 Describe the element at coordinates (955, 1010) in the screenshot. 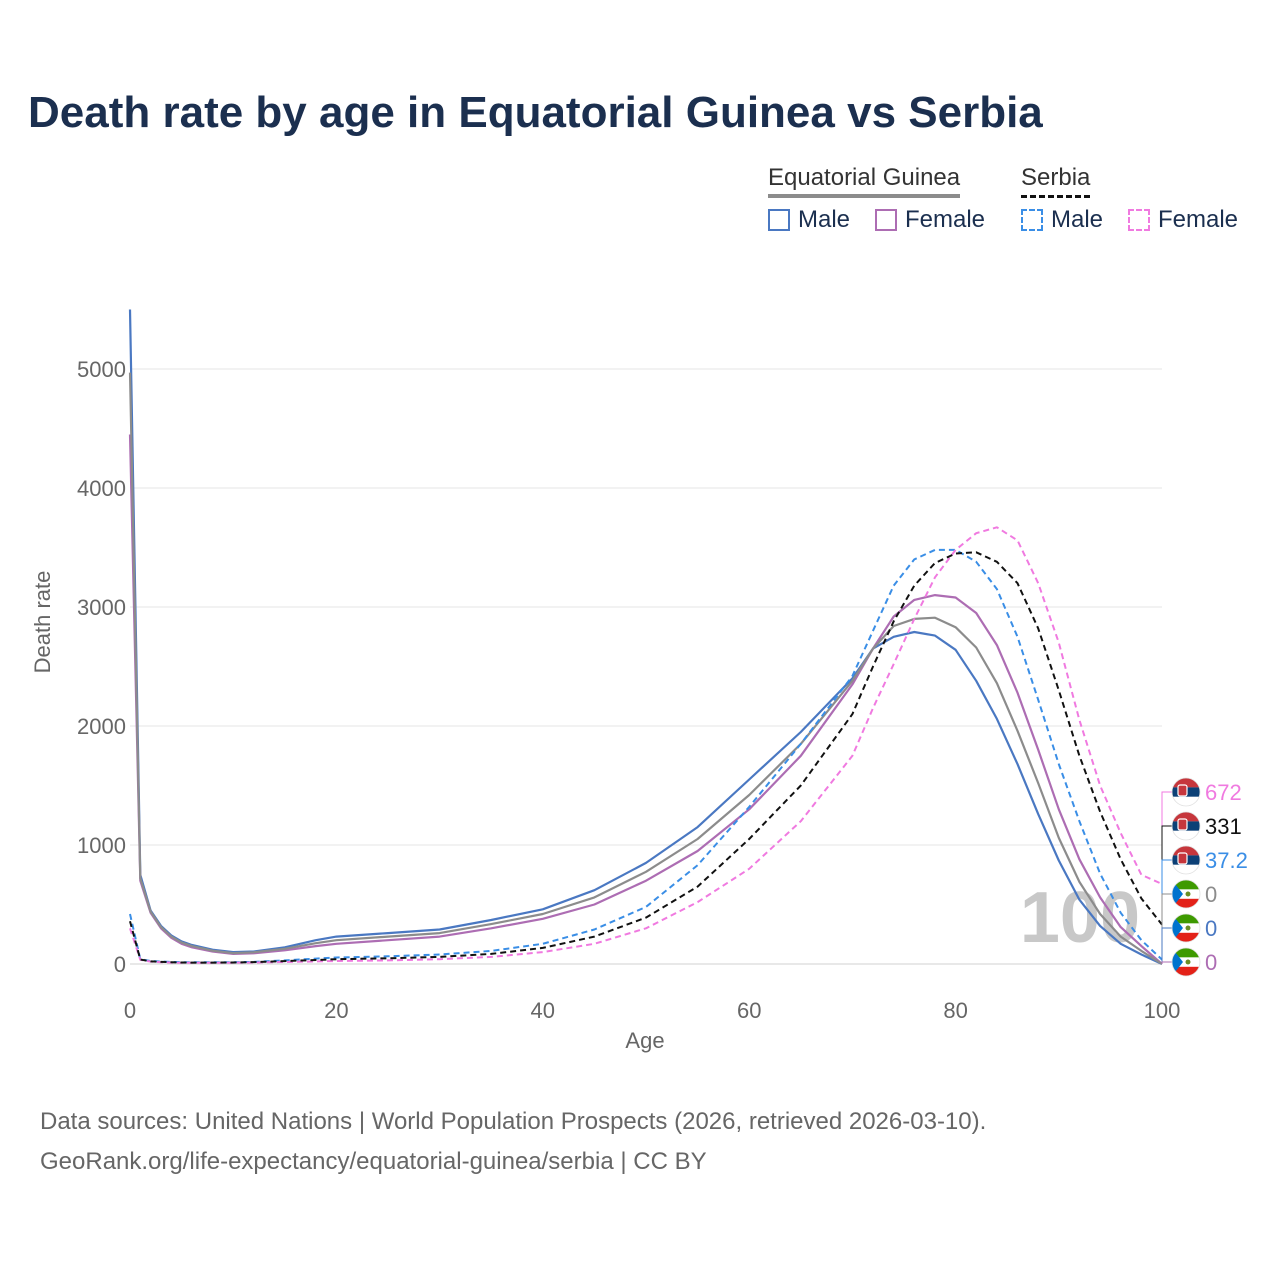

I see `x-tick-label: 80` at that location.